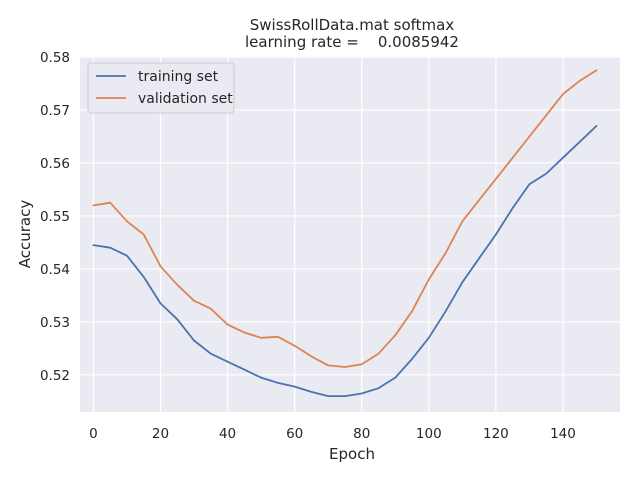 This screenshot has height=480, width=640. Describe the element at coordinates (55, 323) in the screenshot. I see `y-tick-label: 0.53` at that location.